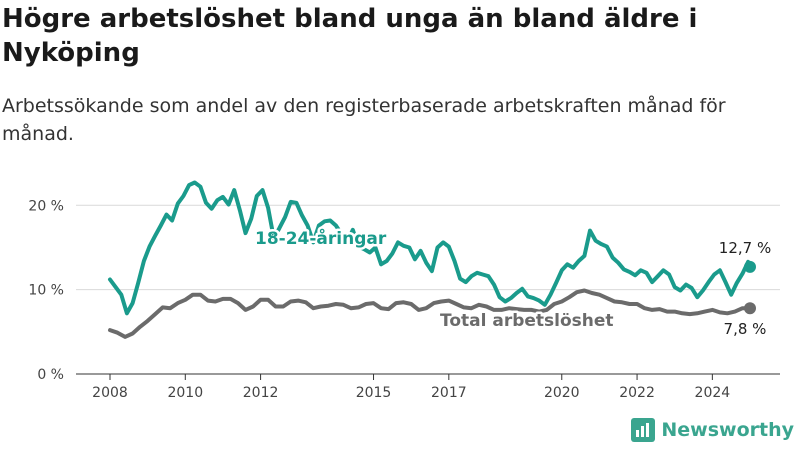 Image resolution: width=800 pixels, height=450 pixels. Describe the element at coordinates (713, 393) in the screenshot. I see `x-tick-label: 2024` at that location.